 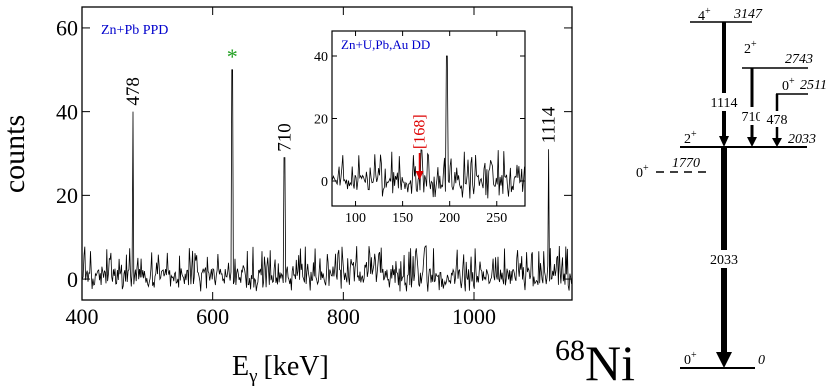 I want to click on x-tick-label: 400, so click(x=82, y=316).